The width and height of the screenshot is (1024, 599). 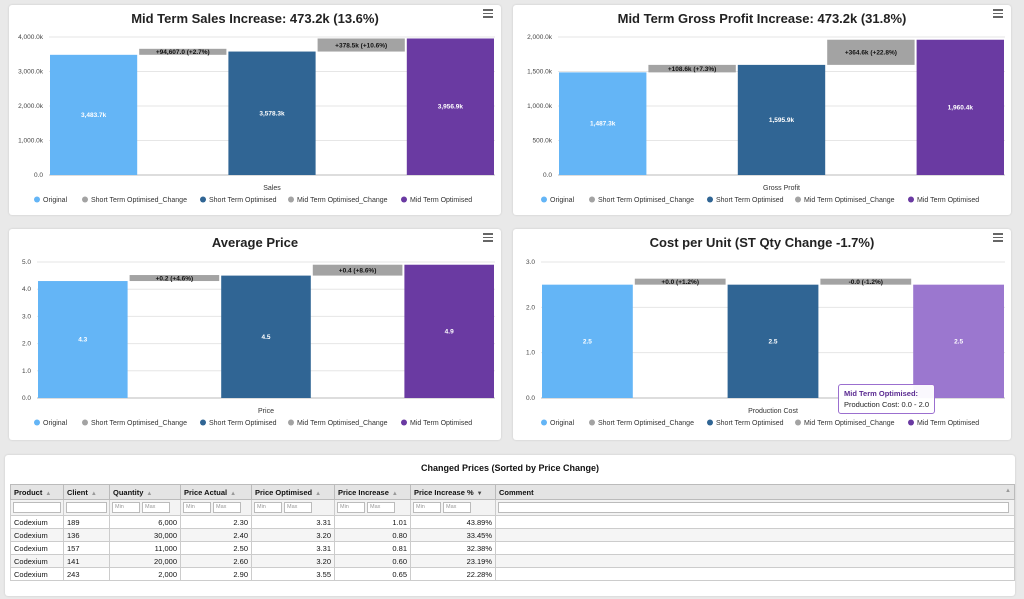 I want to click on table-cell: 22.28%, so click(x=453, y=574).